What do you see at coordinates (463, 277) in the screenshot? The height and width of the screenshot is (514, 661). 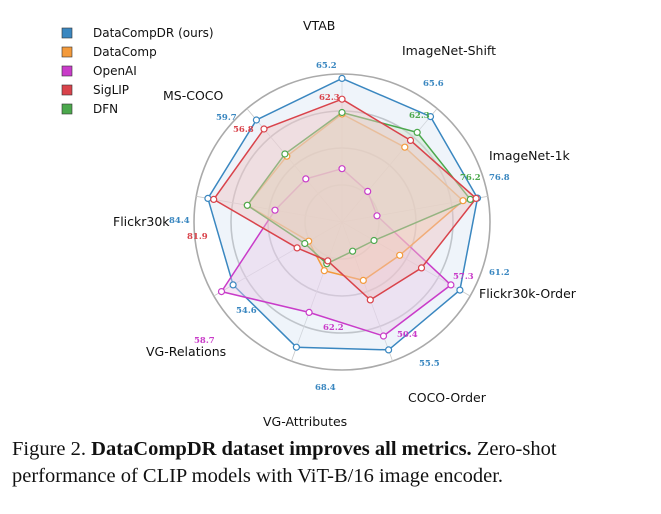 I see `value-label: 57.3` at bounding box center [463, 277].